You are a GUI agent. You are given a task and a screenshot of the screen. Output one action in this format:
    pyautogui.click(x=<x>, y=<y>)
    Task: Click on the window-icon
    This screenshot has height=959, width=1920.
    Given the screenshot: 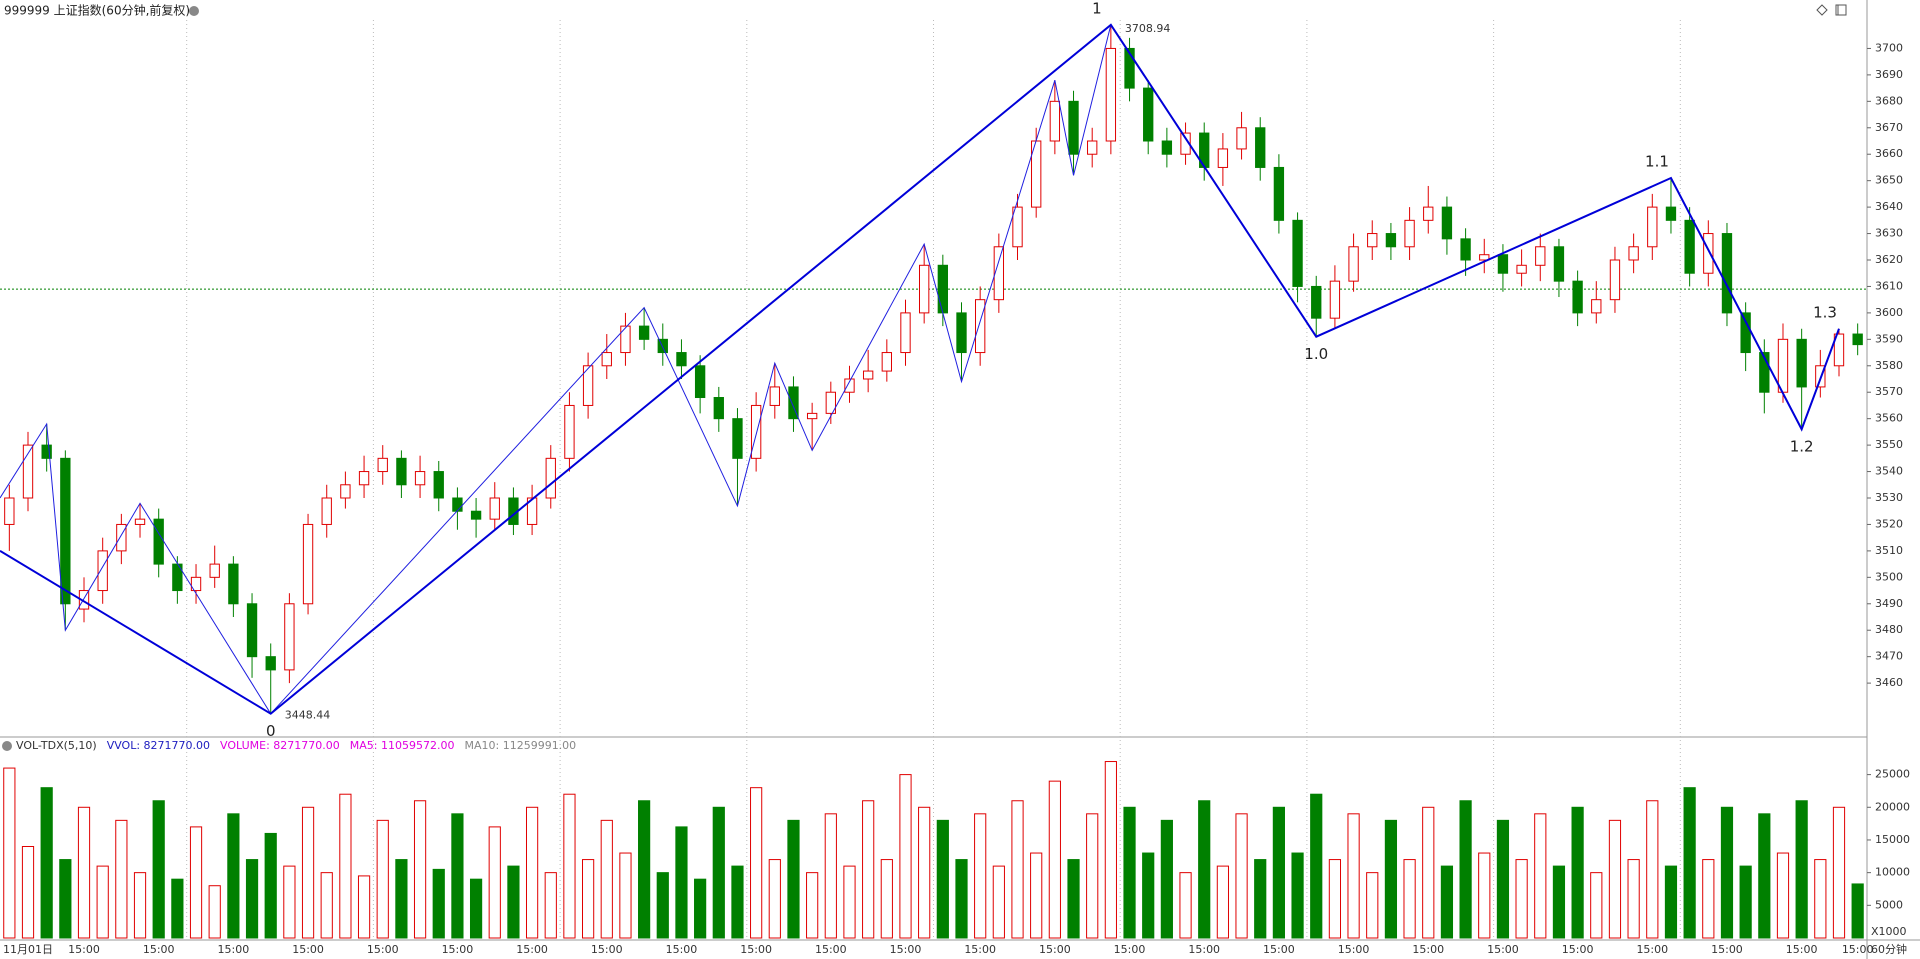 What is the action you would take?
    pyautogui.click(x=1841, y=10)
    